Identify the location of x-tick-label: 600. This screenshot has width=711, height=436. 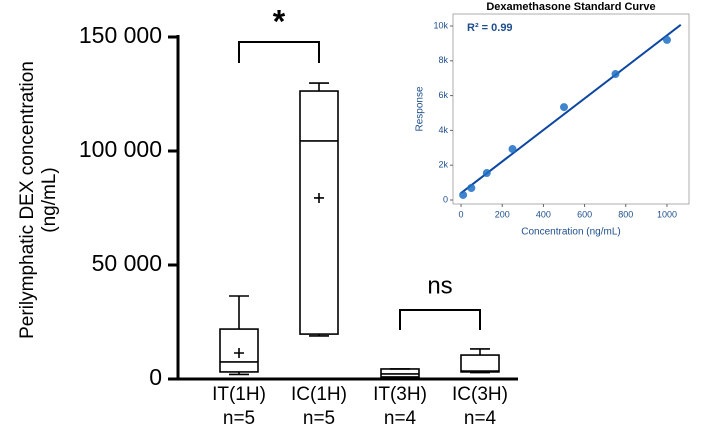
(584, 214).